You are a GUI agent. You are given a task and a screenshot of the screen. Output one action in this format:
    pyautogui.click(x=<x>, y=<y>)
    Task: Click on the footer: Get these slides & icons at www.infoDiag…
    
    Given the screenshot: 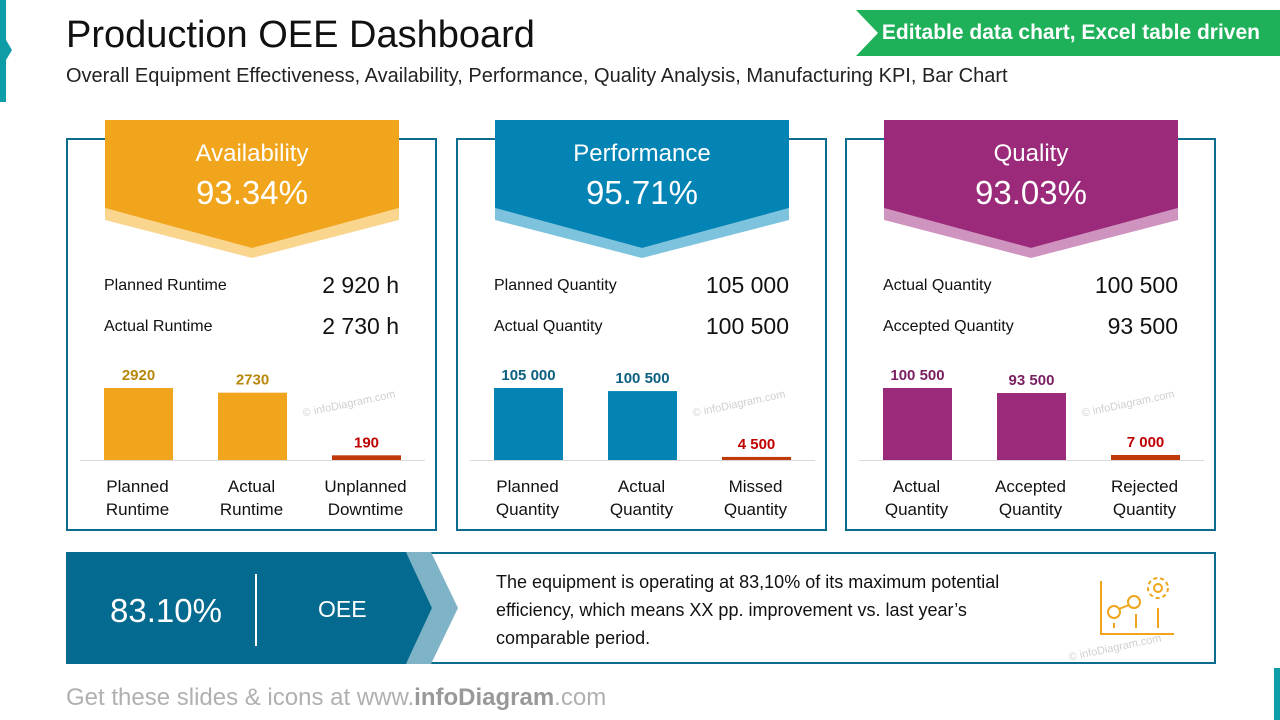 What is the action you would take?
    pyautogui.click(x=336, y=698)
    